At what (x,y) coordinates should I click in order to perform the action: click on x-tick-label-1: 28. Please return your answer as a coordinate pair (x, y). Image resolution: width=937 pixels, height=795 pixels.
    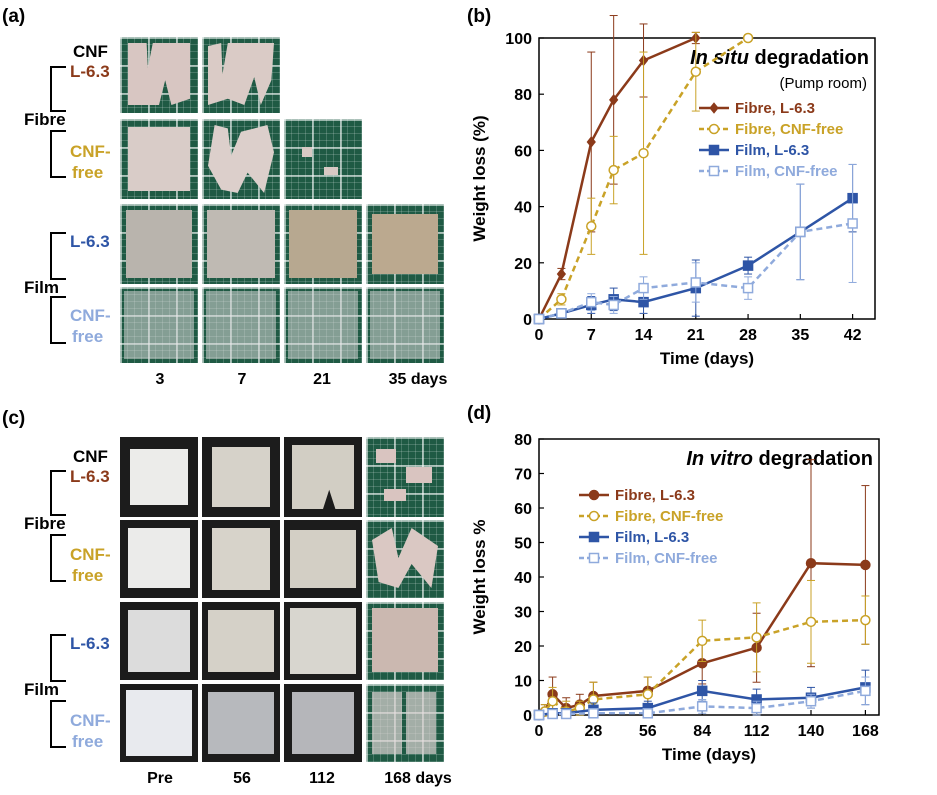
    Looking at the image, I should click on (594, 731).